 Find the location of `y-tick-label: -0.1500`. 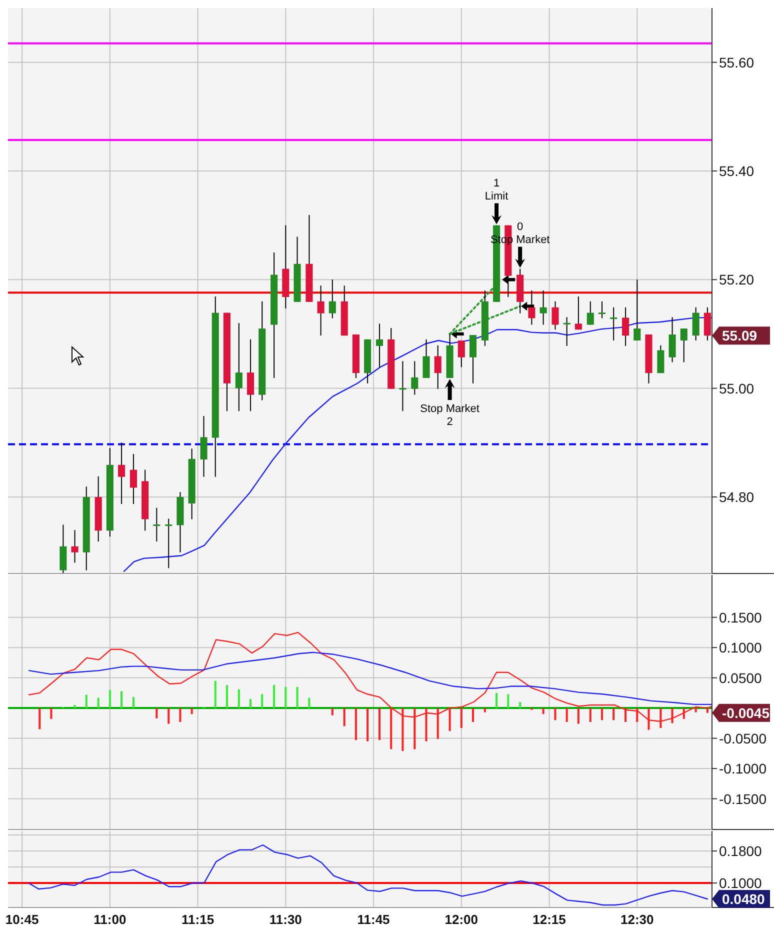

y-tick-label: -0.1500 is located at coordinates (743, 798).